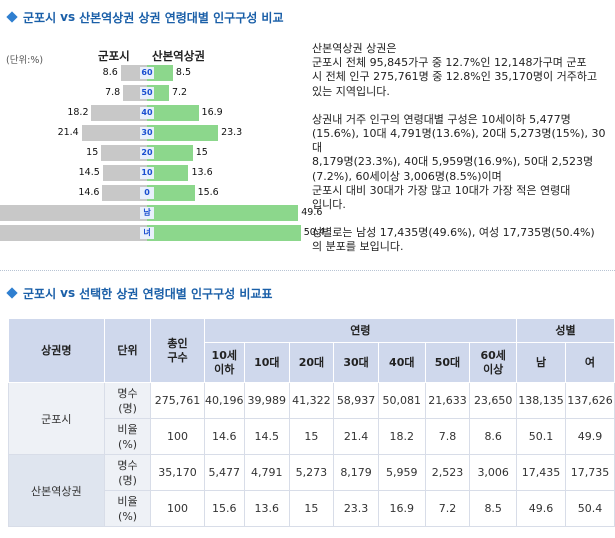 The width and height of the screenshot is (615, 538). I want to click on age-label: 60, so click(147, 73).